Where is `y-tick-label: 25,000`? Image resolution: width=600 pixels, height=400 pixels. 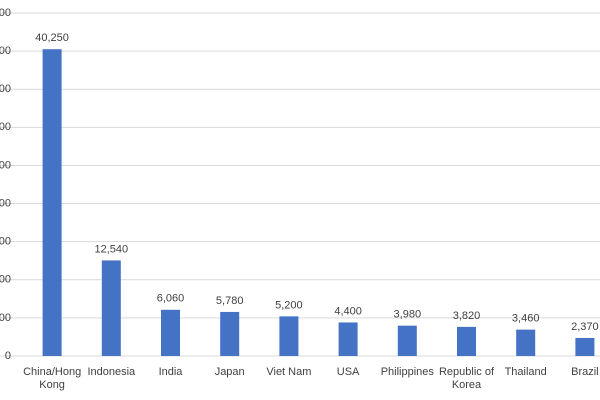
y-tick-label: 25,000 is located at coordinates (5, 165).